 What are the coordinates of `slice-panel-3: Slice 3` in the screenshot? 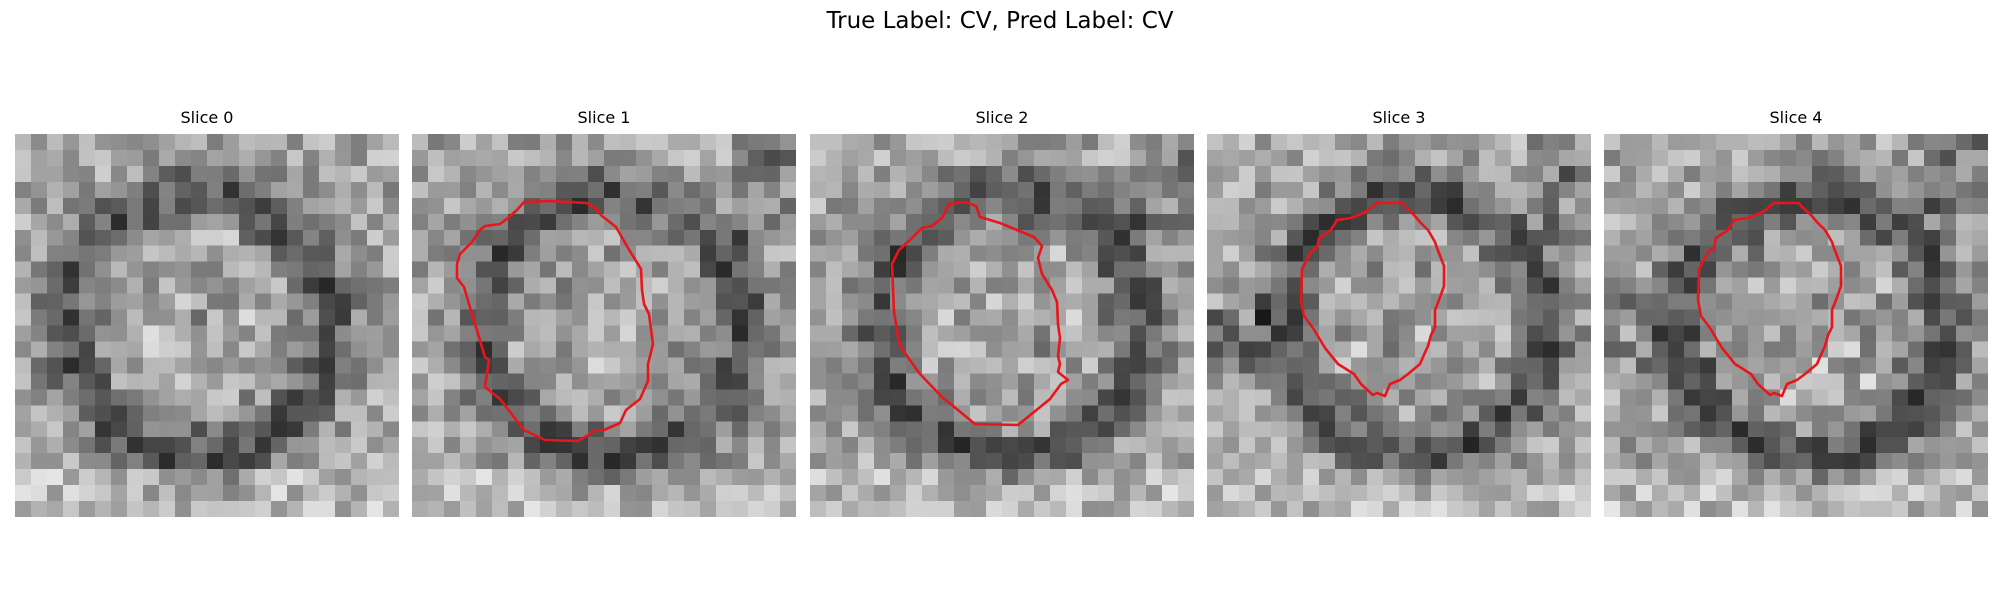 It's located at (1399, 312).